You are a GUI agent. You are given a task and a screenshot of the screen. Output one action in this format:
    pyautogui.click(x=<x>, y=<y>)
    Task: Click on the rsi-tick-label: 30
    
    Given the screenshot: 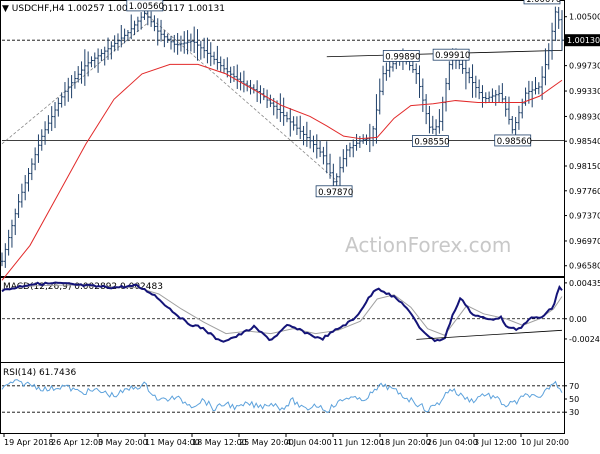 What is the action you would take?
    pyautogui.click(x=574, y=412)
    